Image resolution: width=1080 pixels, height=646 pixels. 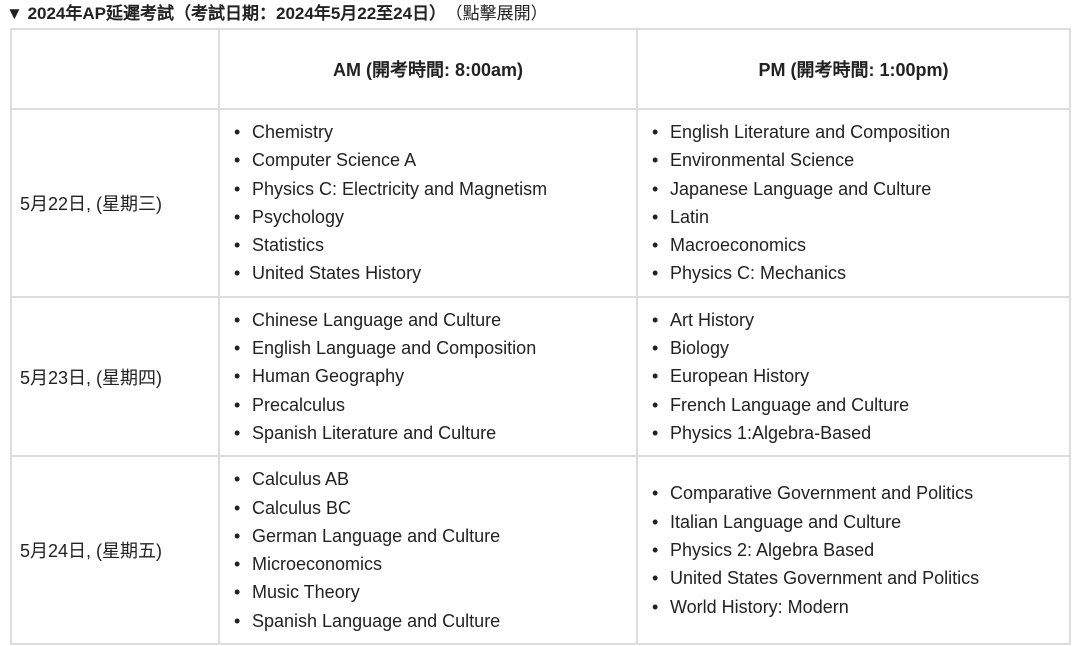 I want to click on exam-subject: Precalculus, so click(x=431, y=405).